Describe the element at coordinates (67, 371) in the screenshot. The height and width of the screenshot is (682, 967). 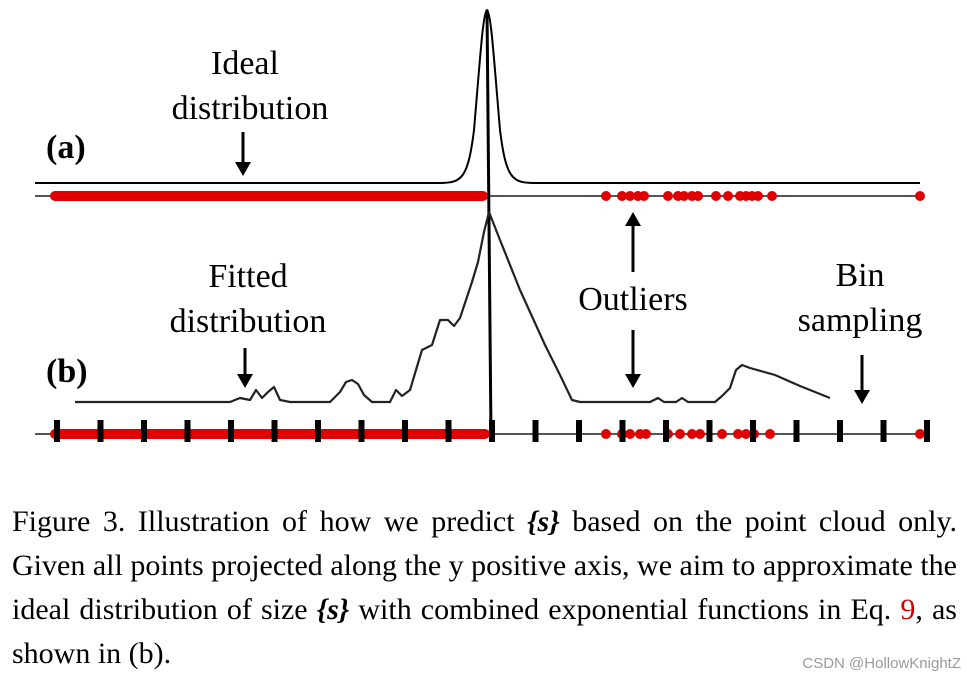
I see `panel-b-label: (b)` at that location.